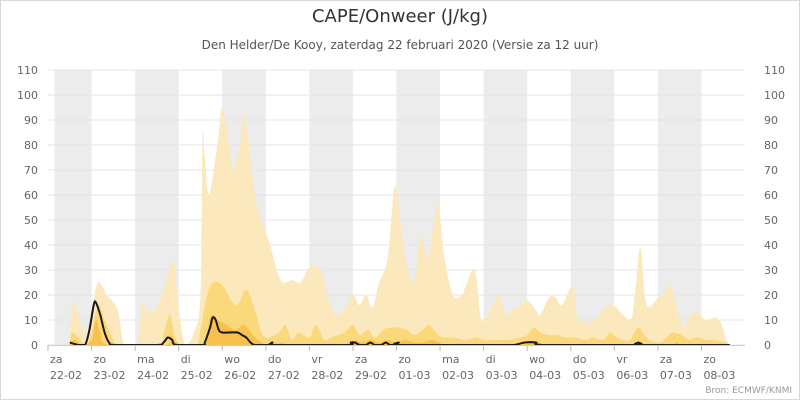 This screenshot has width=800, height=400. Describe the element at coordinates (771, 120) in the screenshot. I see `y-tick-label-right: 90` at that location.